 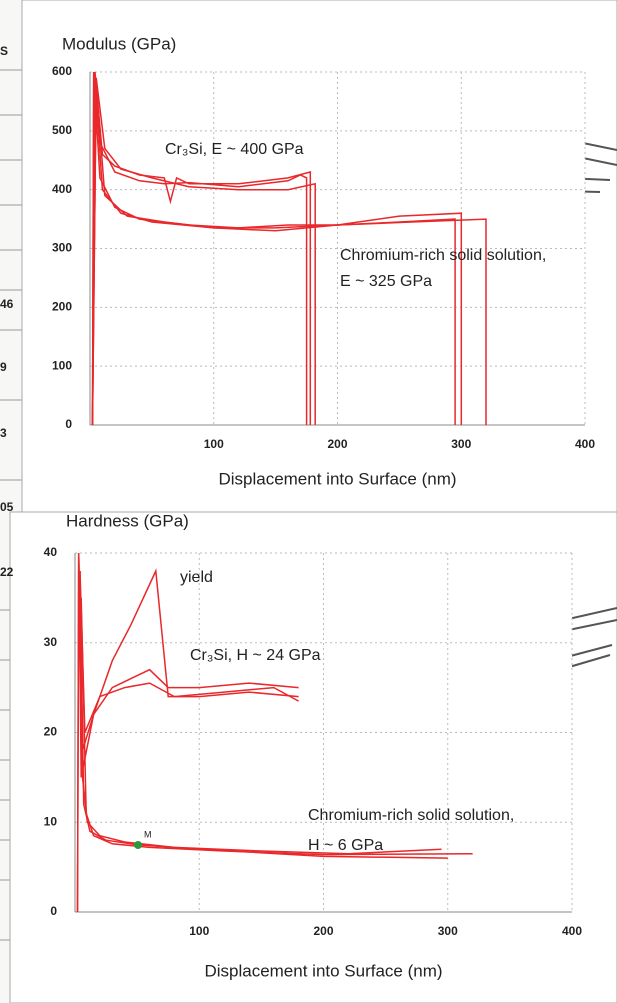 I want to click on y-tick-label: 200, so click(x=62, y=307).